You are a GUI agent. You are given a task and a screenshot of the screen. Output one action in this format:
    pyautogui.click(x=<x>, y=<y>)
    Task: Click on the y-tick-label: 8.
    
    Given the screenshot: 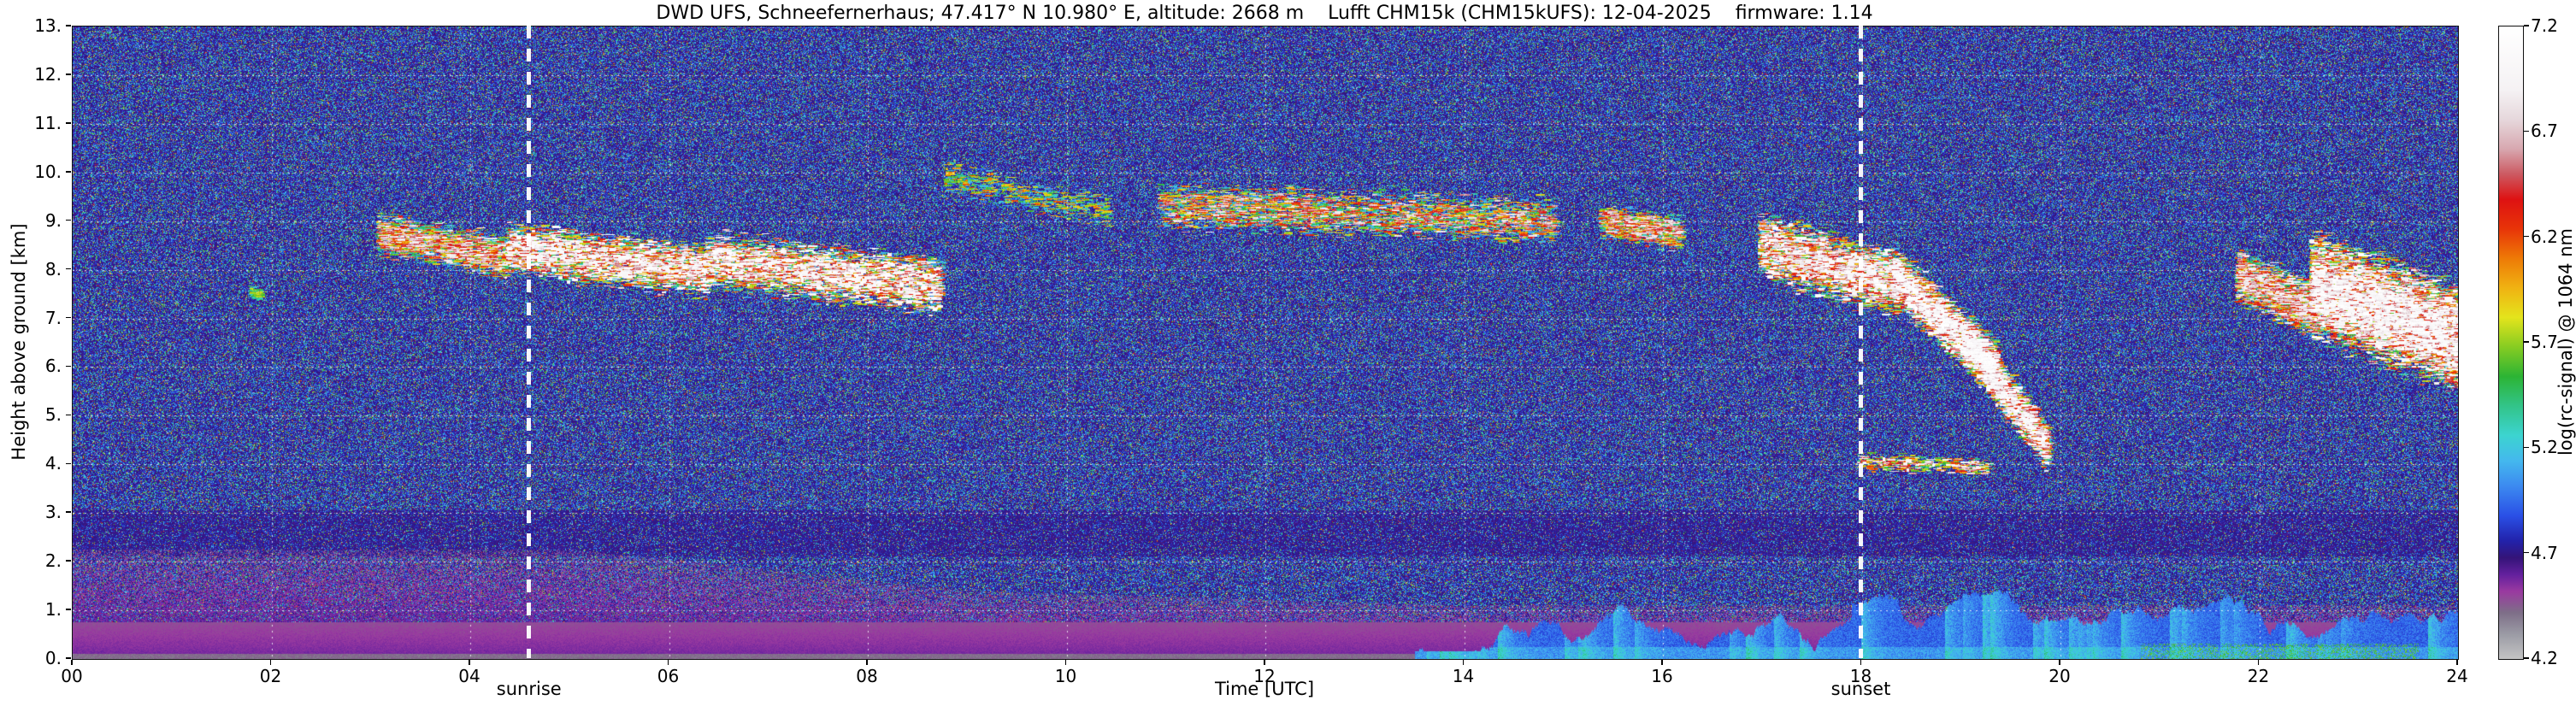 What is the action you would take?
    pyautogui.click(x=53, y=268)
    